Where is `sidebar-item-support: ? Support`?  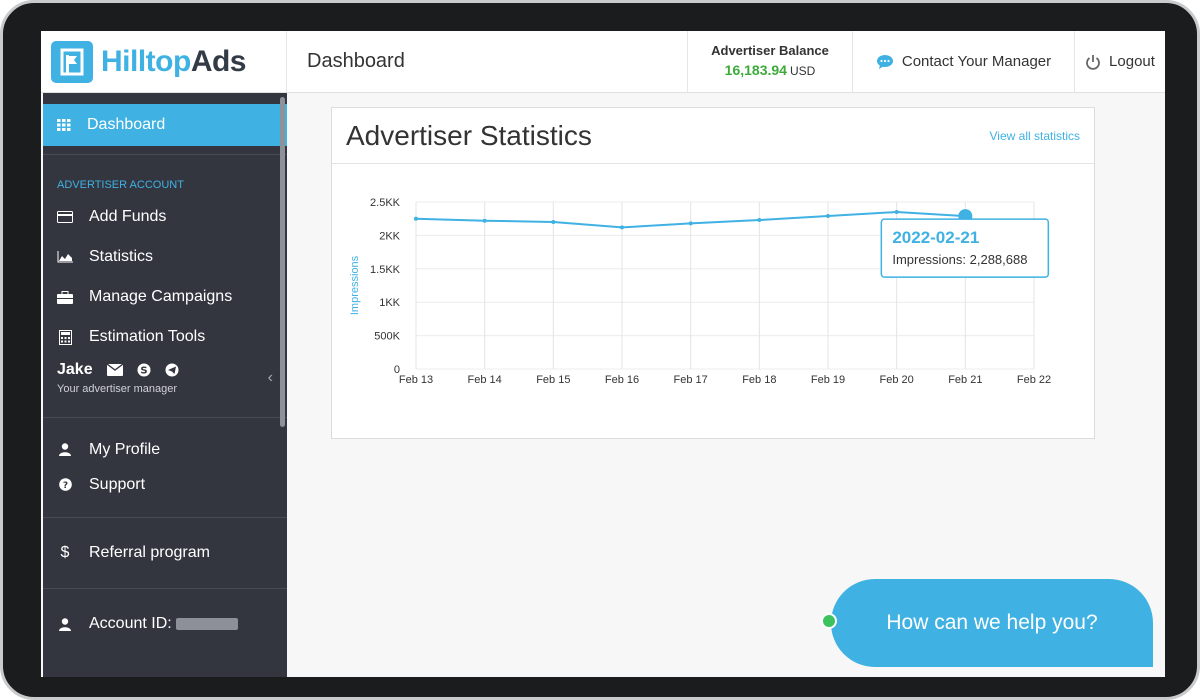 sidebar-item-support: ? Support is located at coordinates (165, 484).